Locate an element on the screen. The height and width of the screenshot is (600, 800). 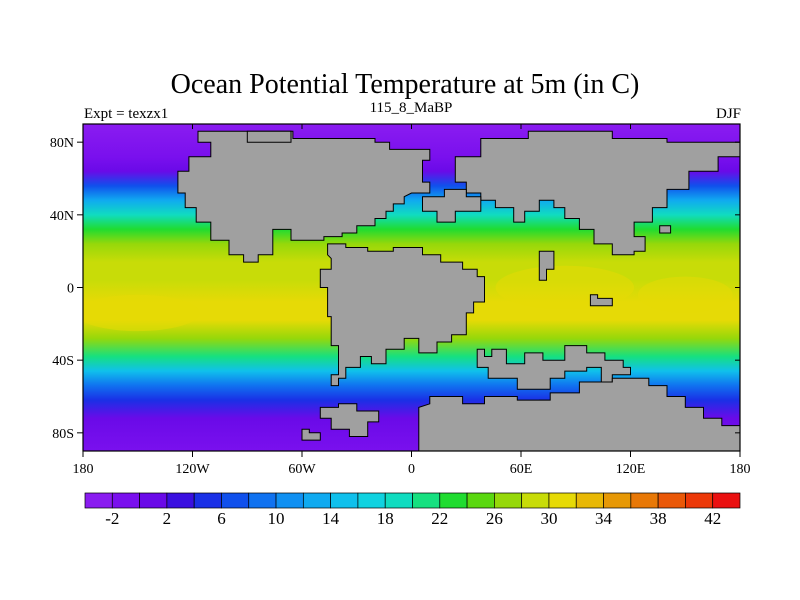
y-tick-label: 80N is located at coordinates (62, 143).